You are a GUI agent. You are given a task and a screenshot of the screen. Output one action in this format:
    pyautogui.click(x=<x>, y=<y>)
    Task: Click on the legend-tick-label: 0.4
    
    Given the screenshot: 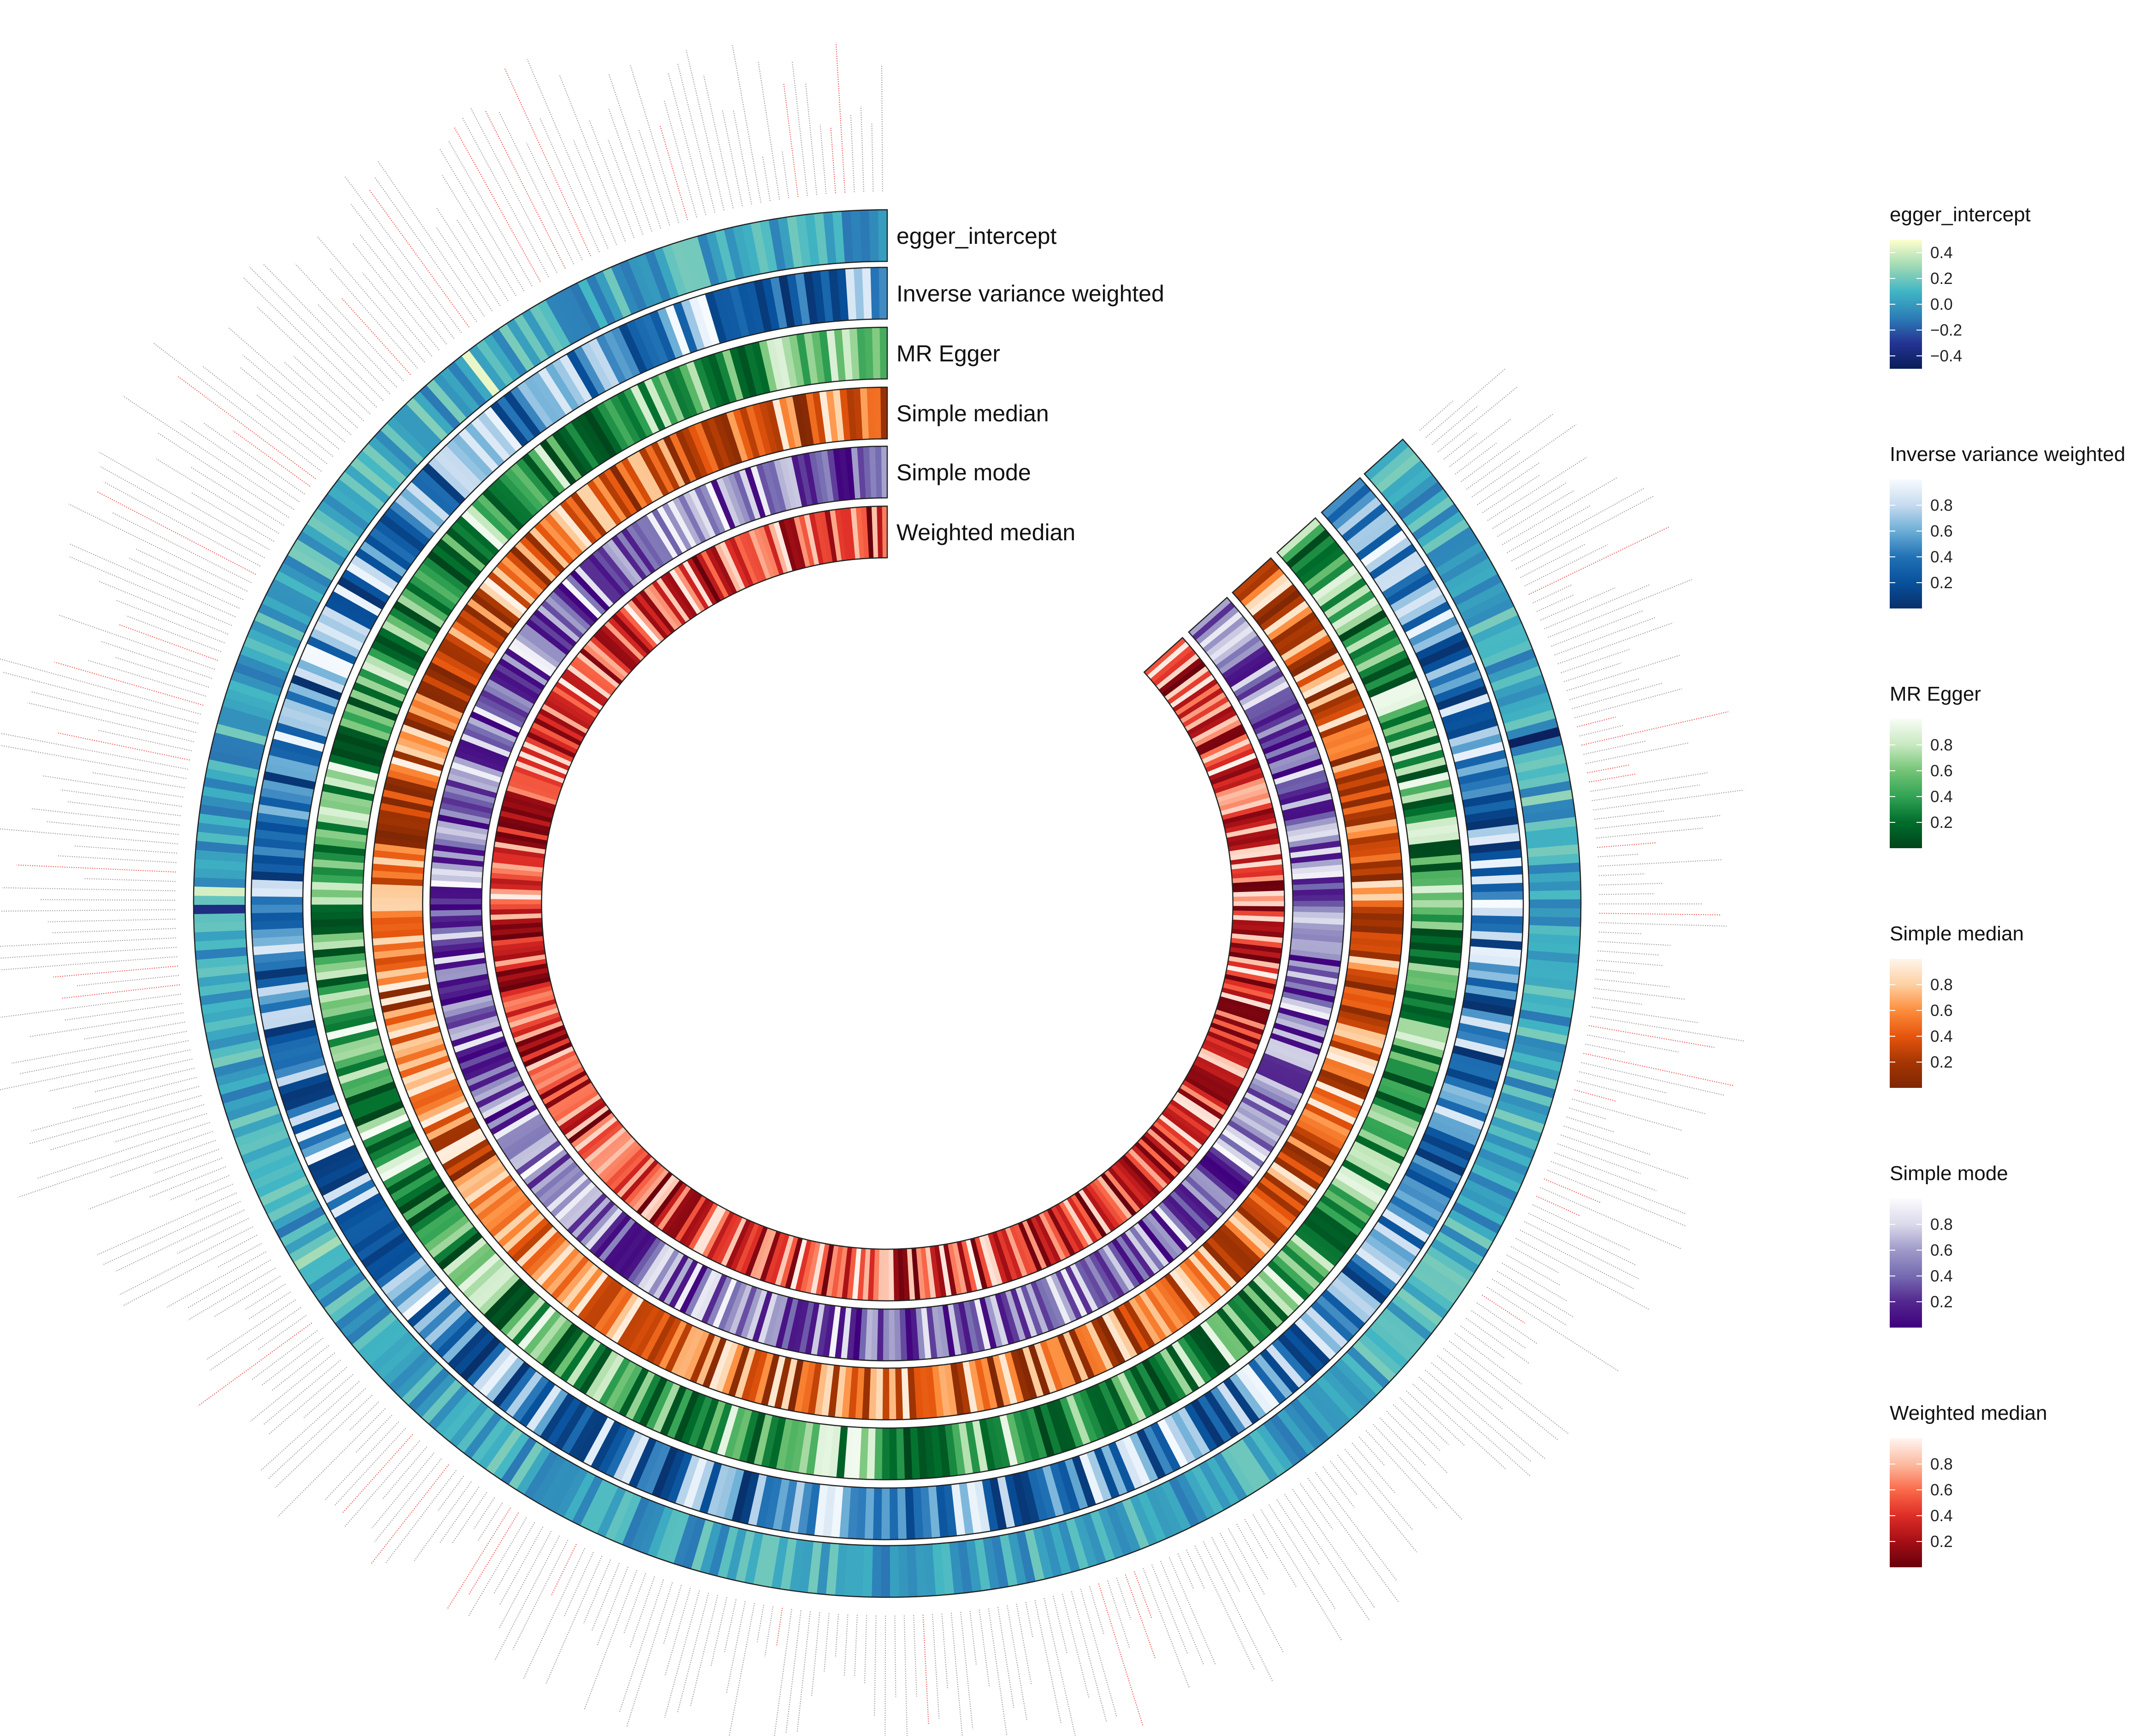 What is the action you would take?
    pyautogui.click(x=1942, y=797)
    